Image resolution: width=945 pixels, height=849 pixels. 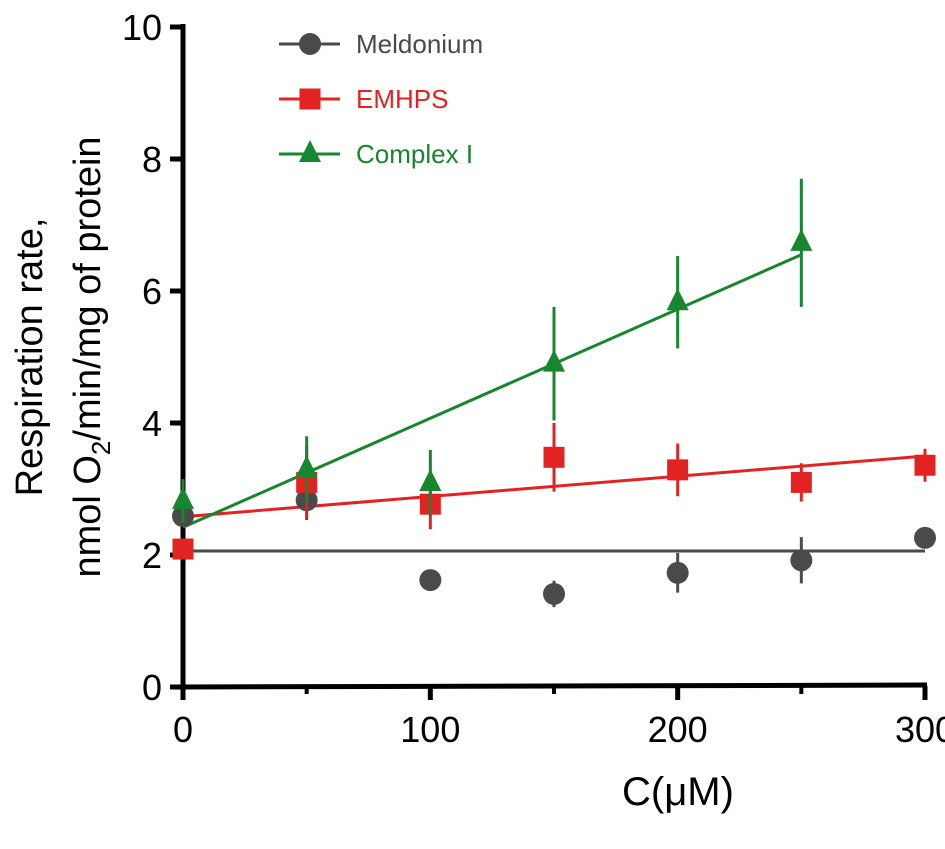 What do you see at coordinates (152, 555) in the screenshot?
I see `y-tick-label: 2` at bounding box center [152, 555].